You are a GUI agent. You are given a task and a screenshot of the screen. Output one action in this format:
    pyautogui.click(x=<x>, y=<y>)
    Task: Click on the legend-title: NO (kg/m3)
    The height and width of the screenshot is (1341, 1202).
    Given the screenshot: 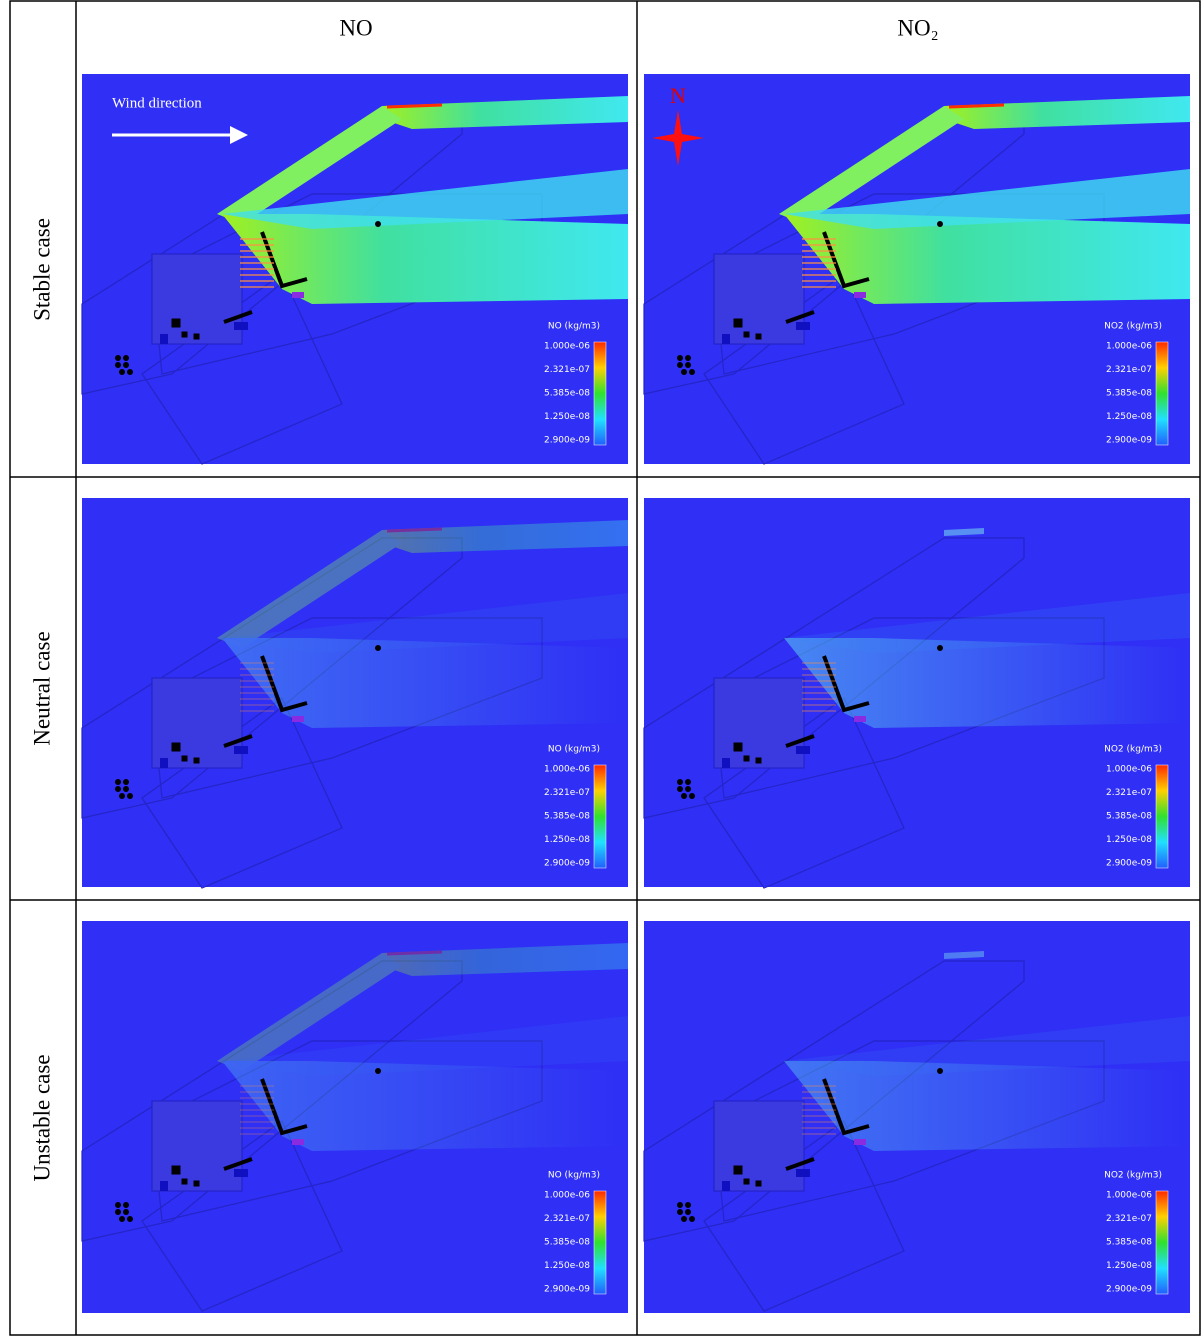 What is the action you would take?
    pyautogui.click(x=574, y=327)
    